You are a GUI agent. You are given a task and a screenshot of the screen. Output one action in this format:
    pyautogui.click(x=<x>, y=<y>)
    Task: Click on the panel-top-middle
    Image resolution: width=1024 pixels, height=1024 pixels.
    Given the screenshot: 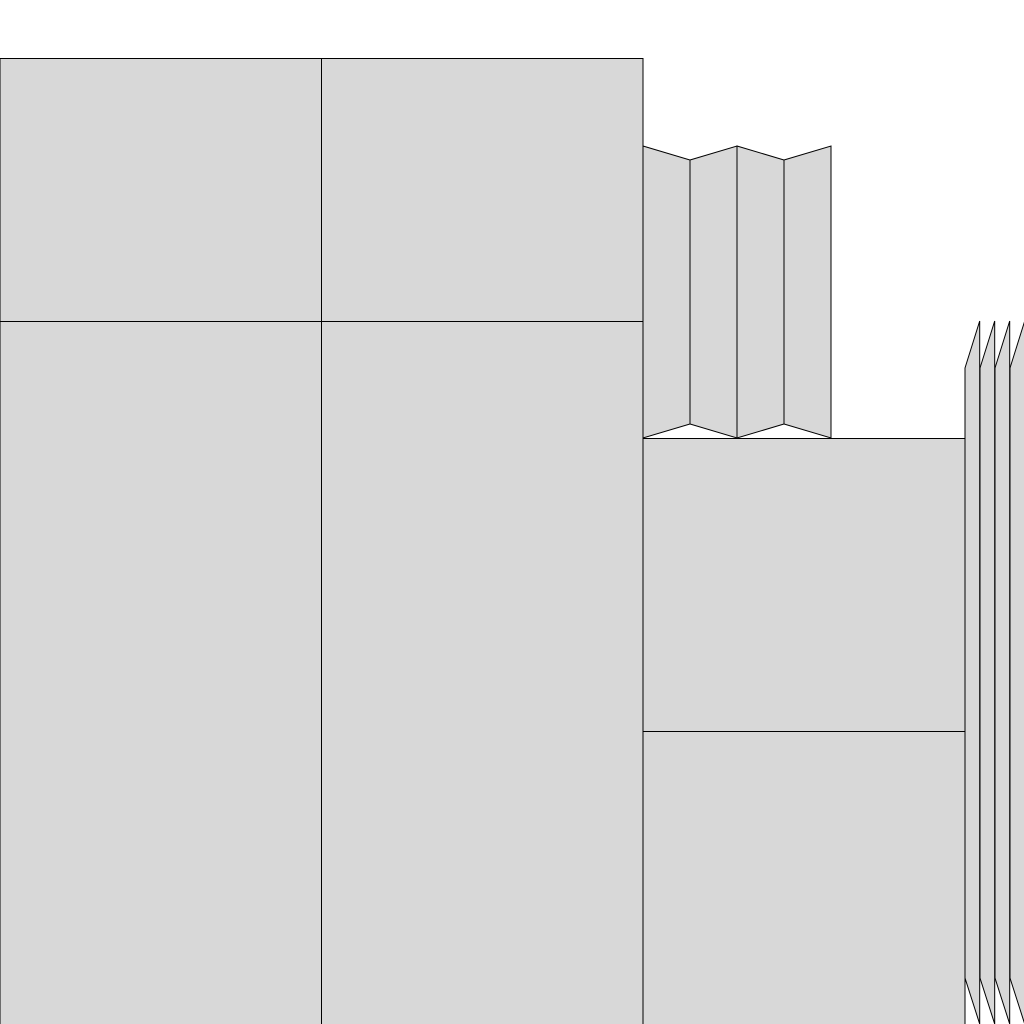 What is the action you would take?
    pyautogui.click(x=482, y=190)
    